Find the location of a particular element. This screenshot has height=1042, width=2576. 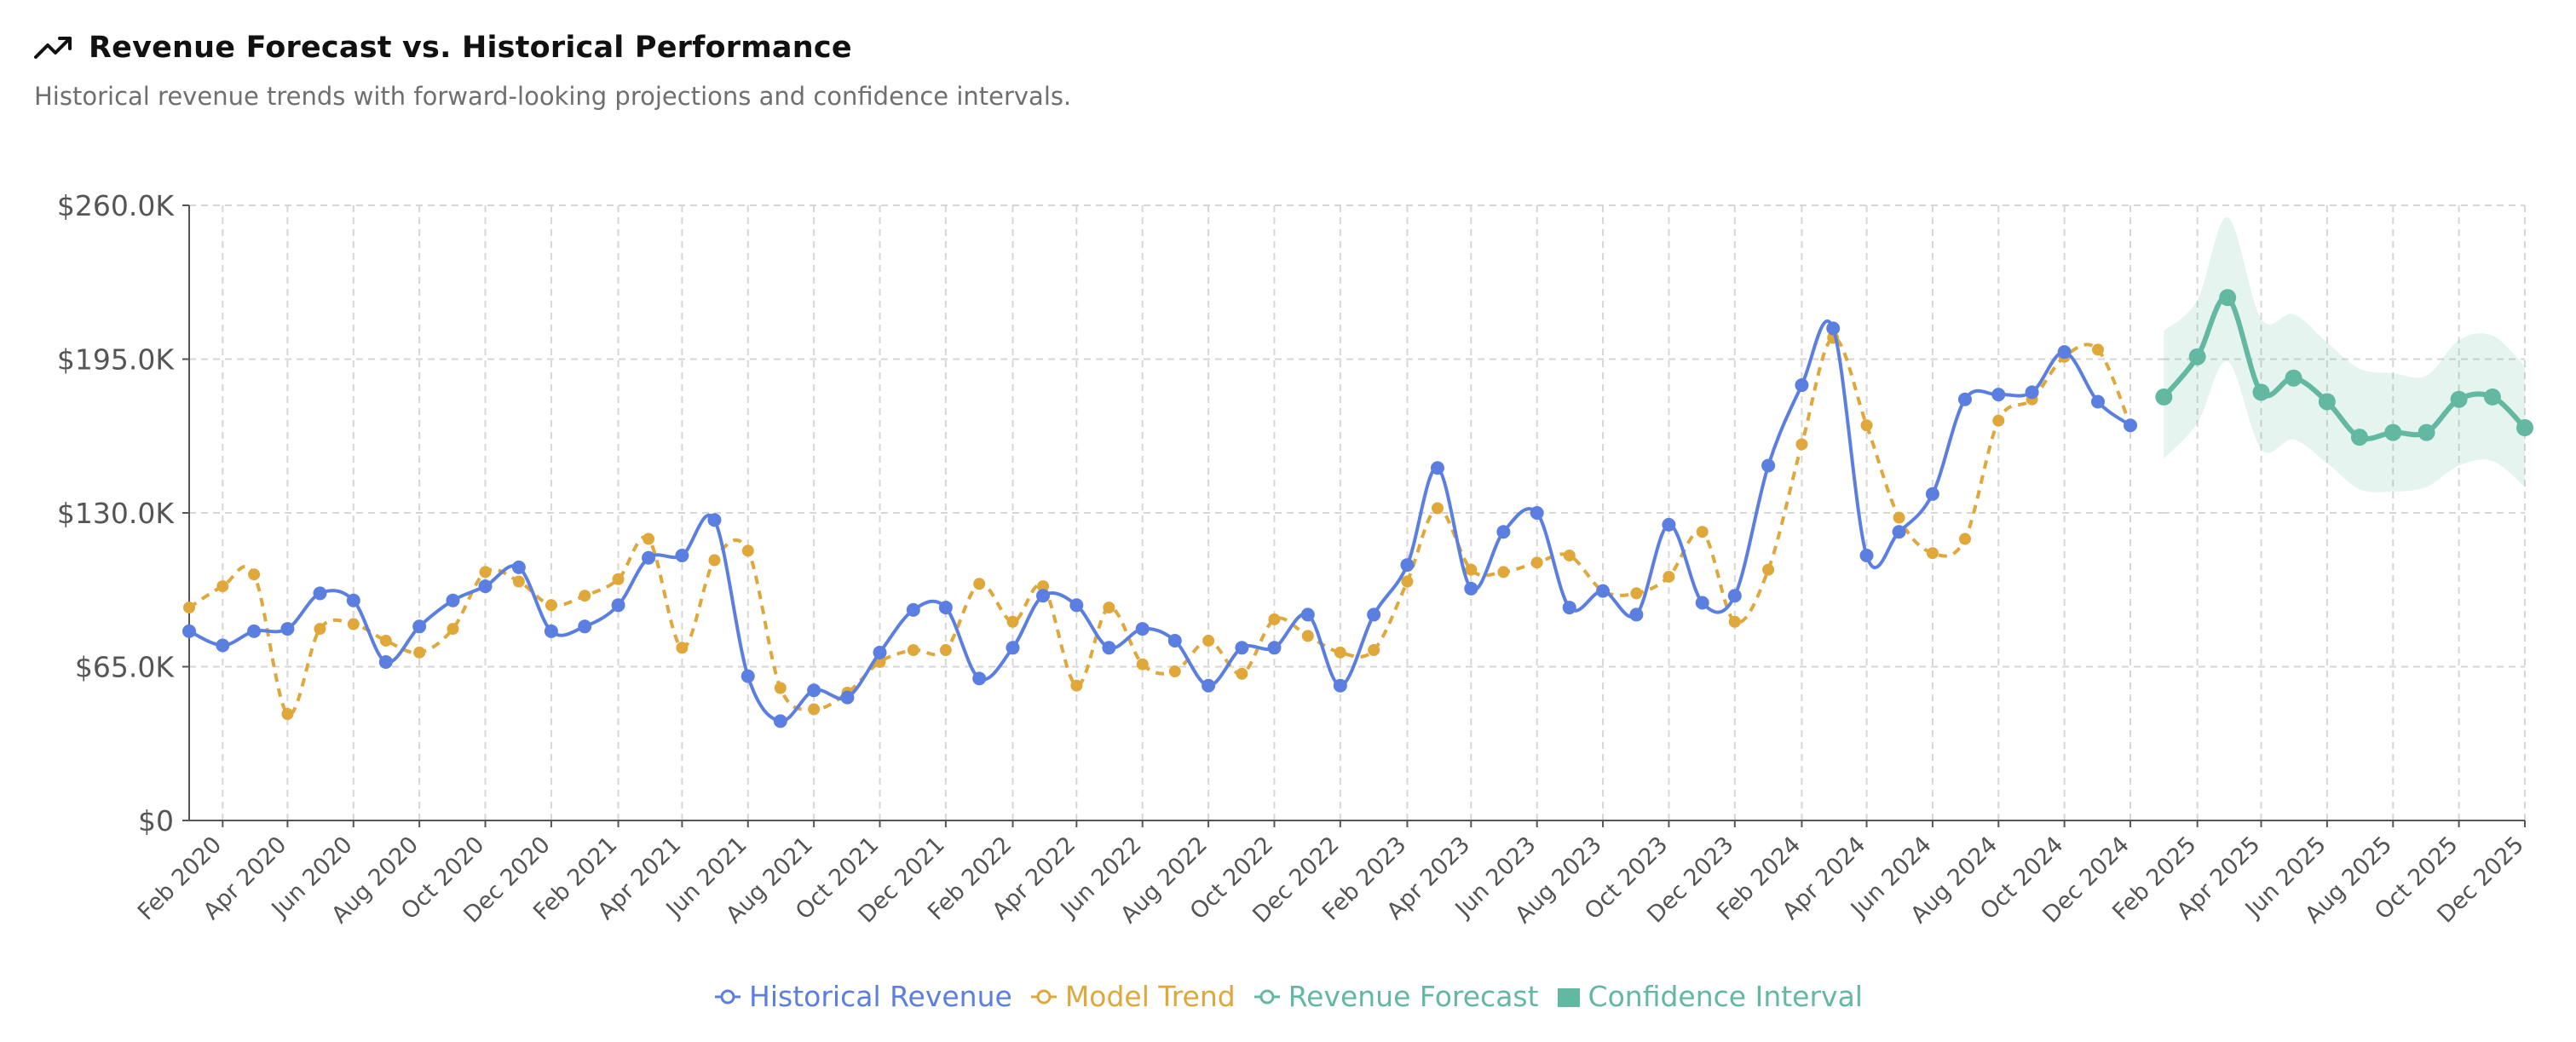

legend-trend-icon is located at coordinates (1043, 997).